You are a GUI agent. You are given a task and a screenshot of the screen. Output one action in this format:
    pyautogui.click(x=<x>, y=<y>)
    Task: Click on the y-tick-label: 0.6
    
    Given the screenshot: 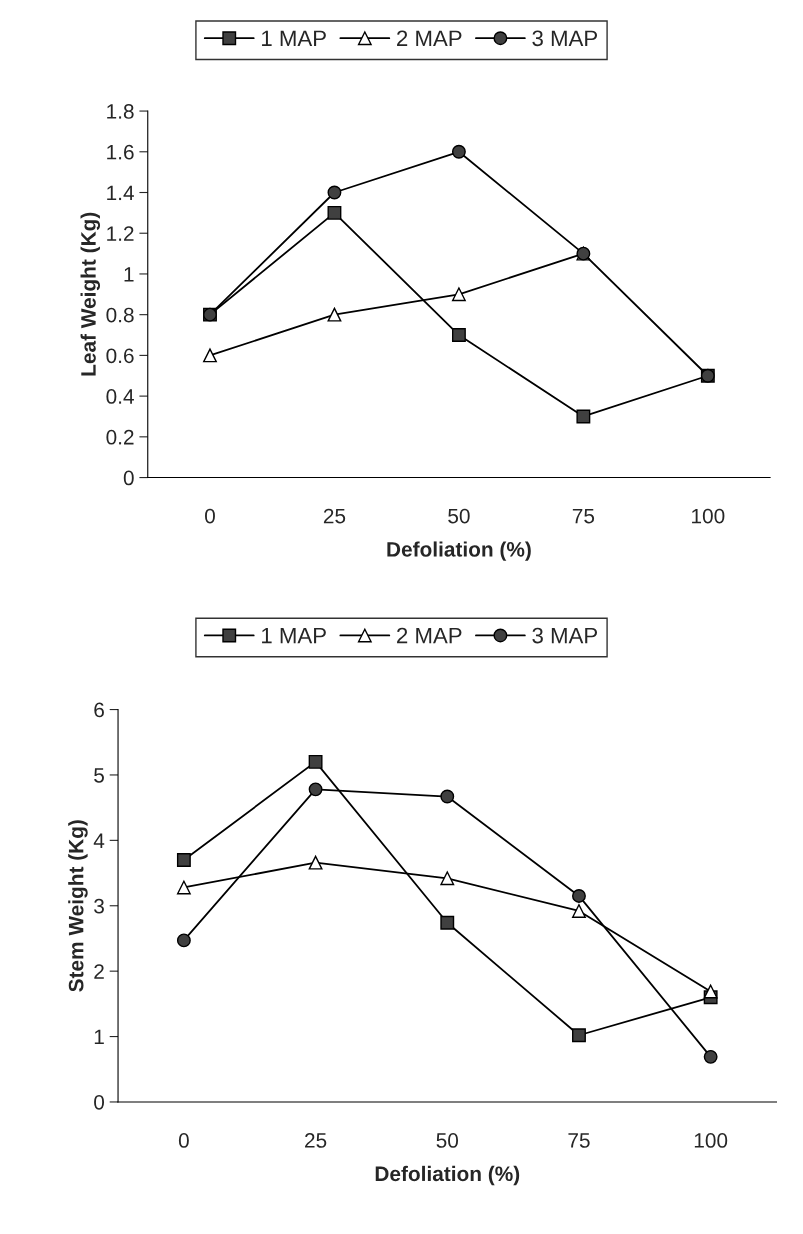 What is the action you would take?
    pyautogui.click(x=120, y=356)
    